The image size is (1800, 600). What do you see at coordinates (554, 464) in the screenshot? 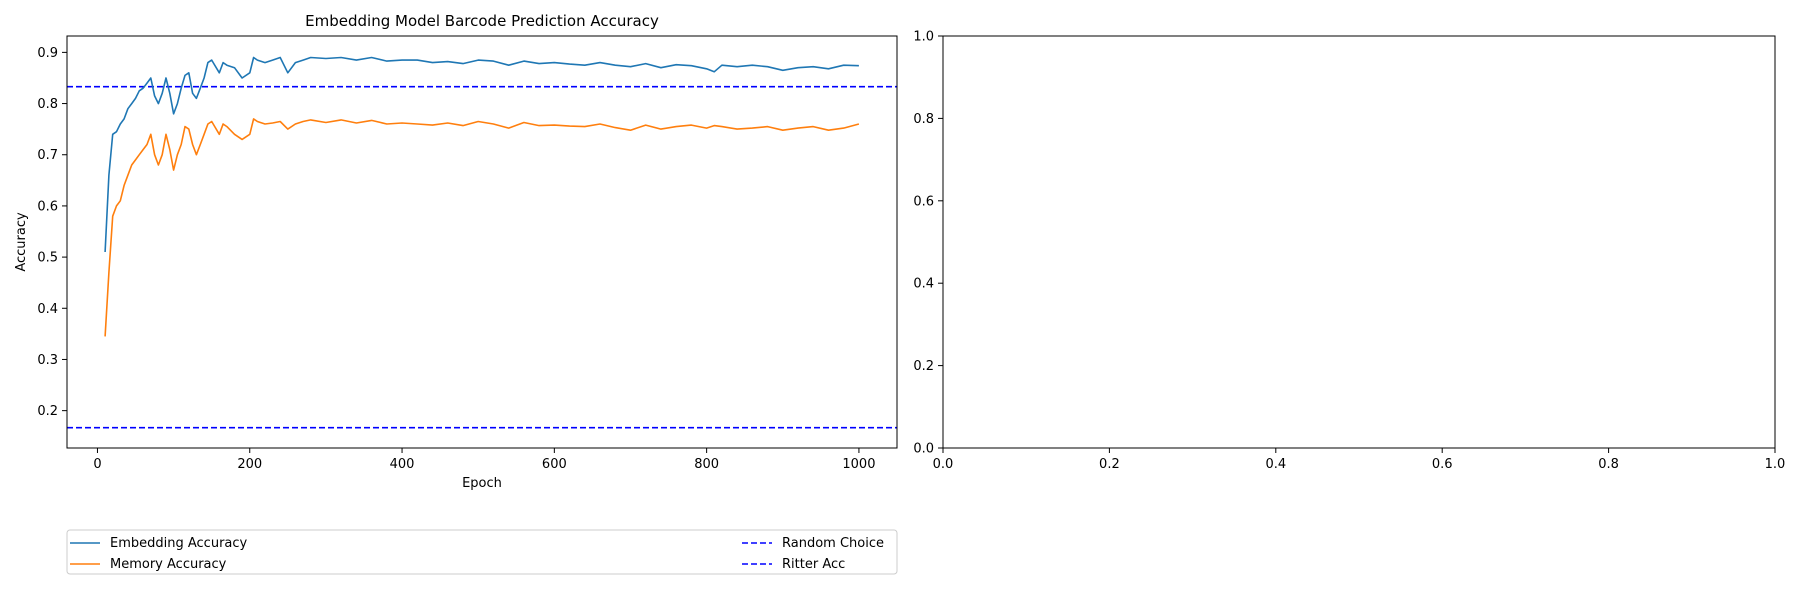
I see `x-tick-label: 600` at bounding box center [554, 464].